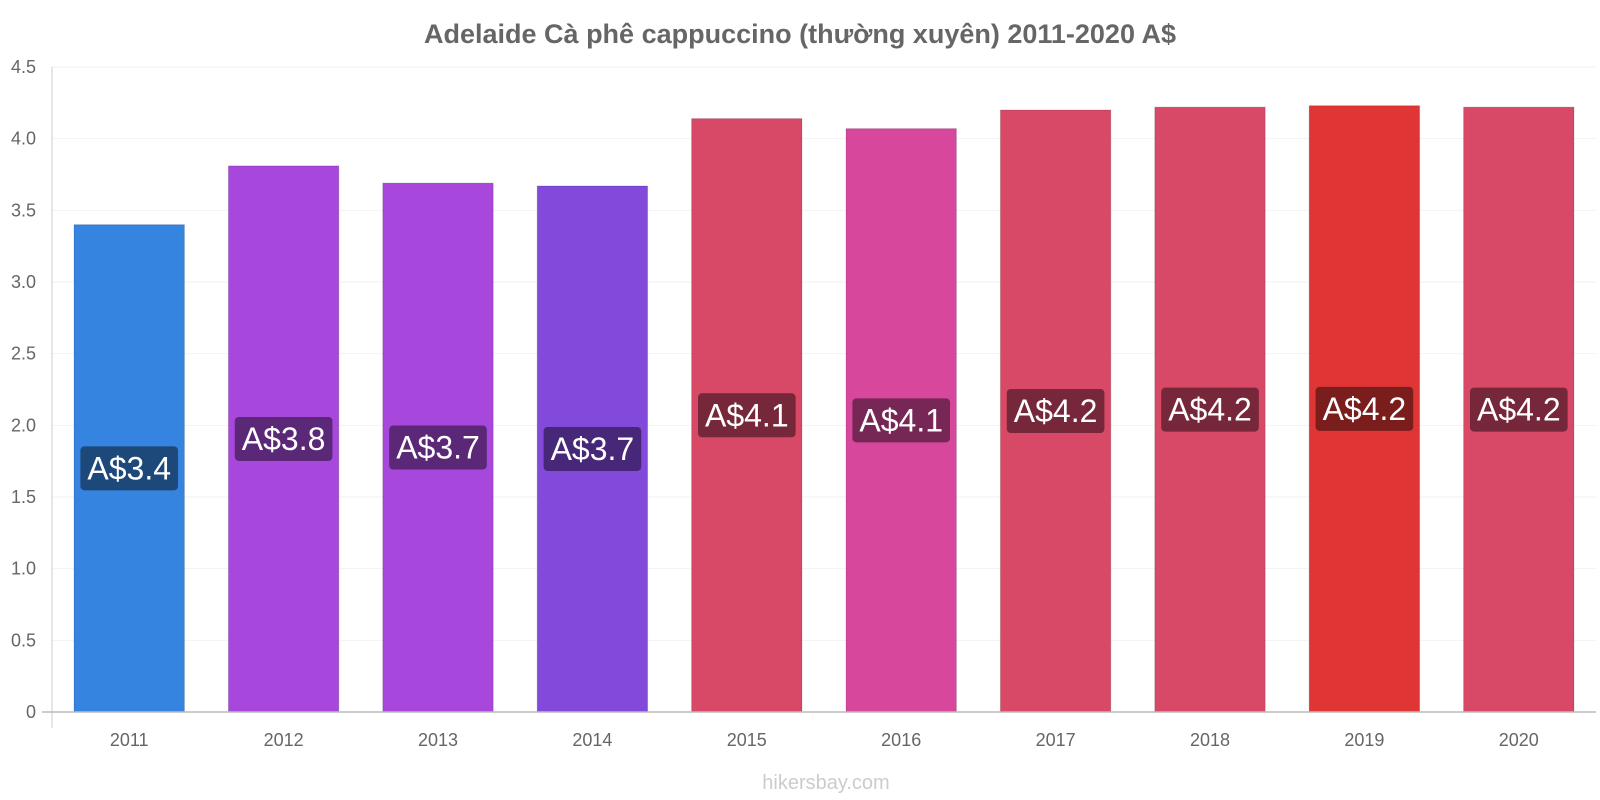  I want to click on data-label-2013: A$3.7, so click(438, 447).